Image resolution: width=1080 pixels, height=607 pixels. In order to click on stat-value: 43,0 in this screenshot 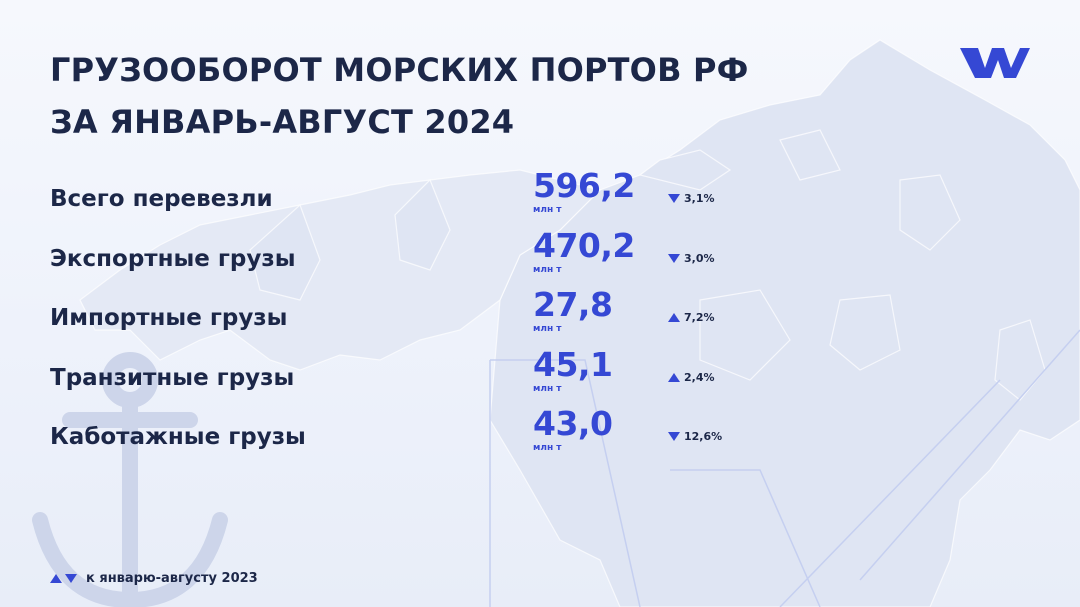, I will do `click(573, 423)`.